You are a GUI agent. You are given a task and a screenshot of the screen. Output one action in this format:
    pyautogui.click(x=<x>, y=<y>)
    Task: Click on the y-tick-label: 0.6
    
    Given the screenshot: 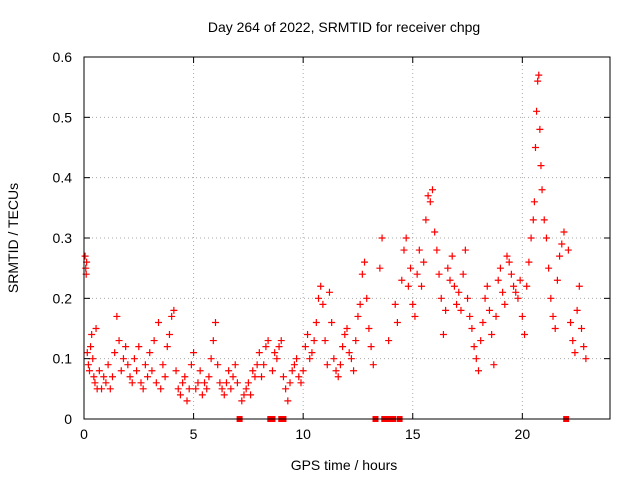 What is the action you would take?
    pyautogui.click(x=63, y=57)
    